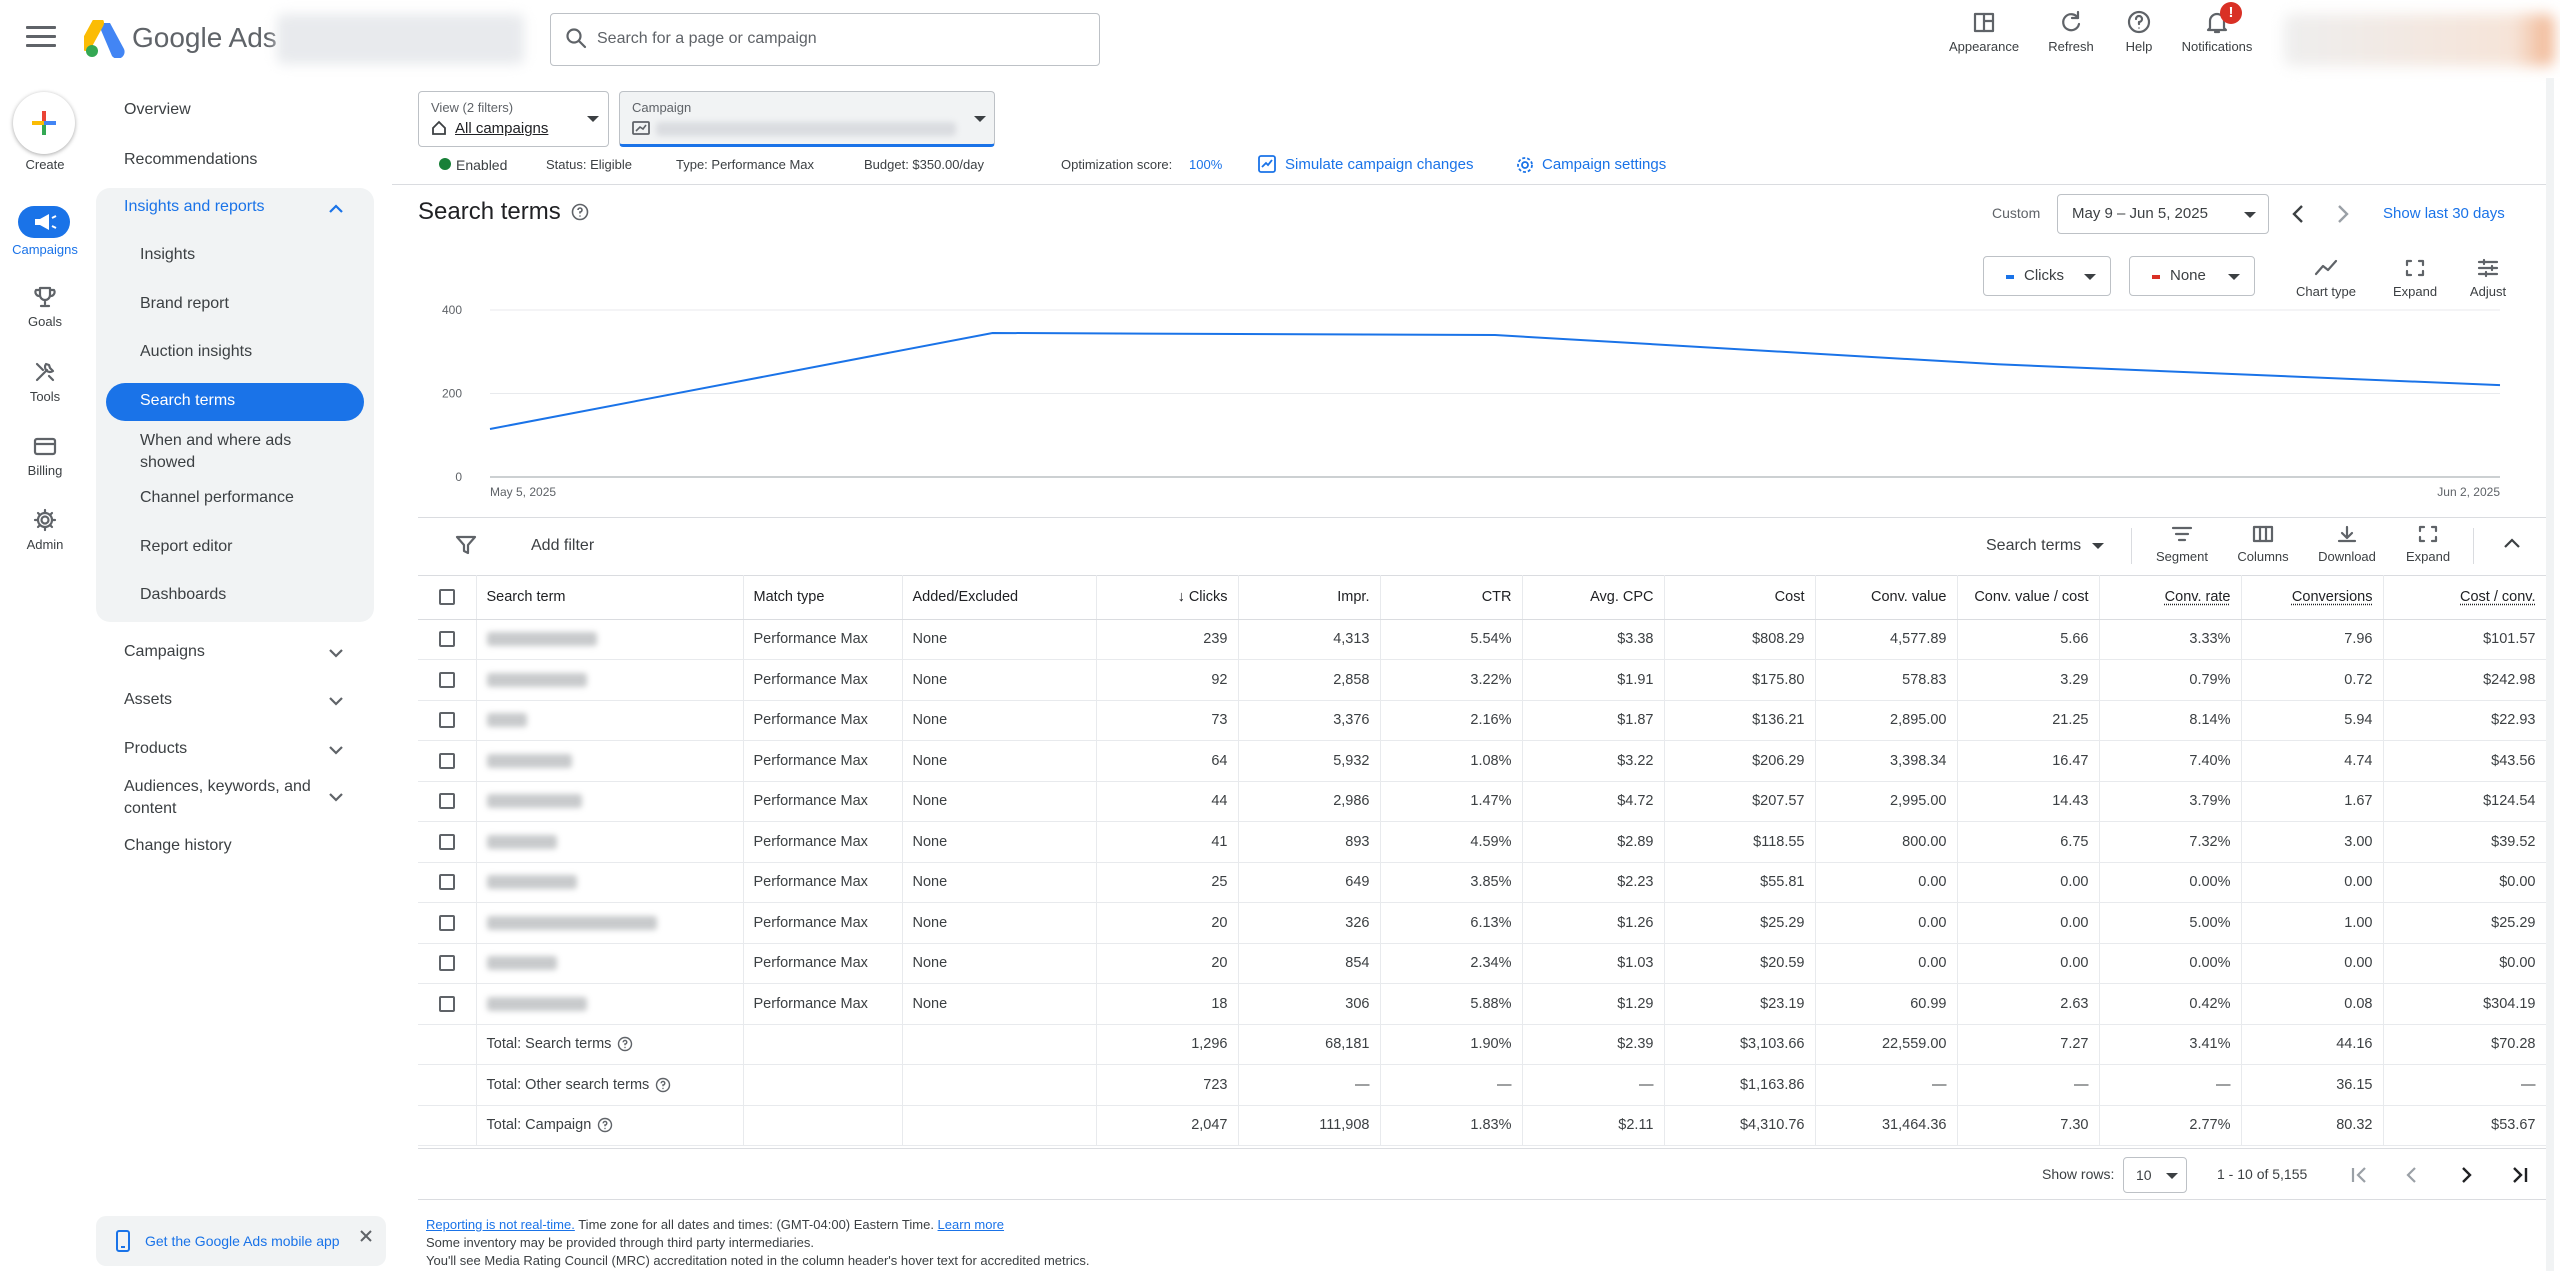  What do you see at coordinates (837, 39) in the screenshot?
I see `search-input` at bounding box center [837, 39].